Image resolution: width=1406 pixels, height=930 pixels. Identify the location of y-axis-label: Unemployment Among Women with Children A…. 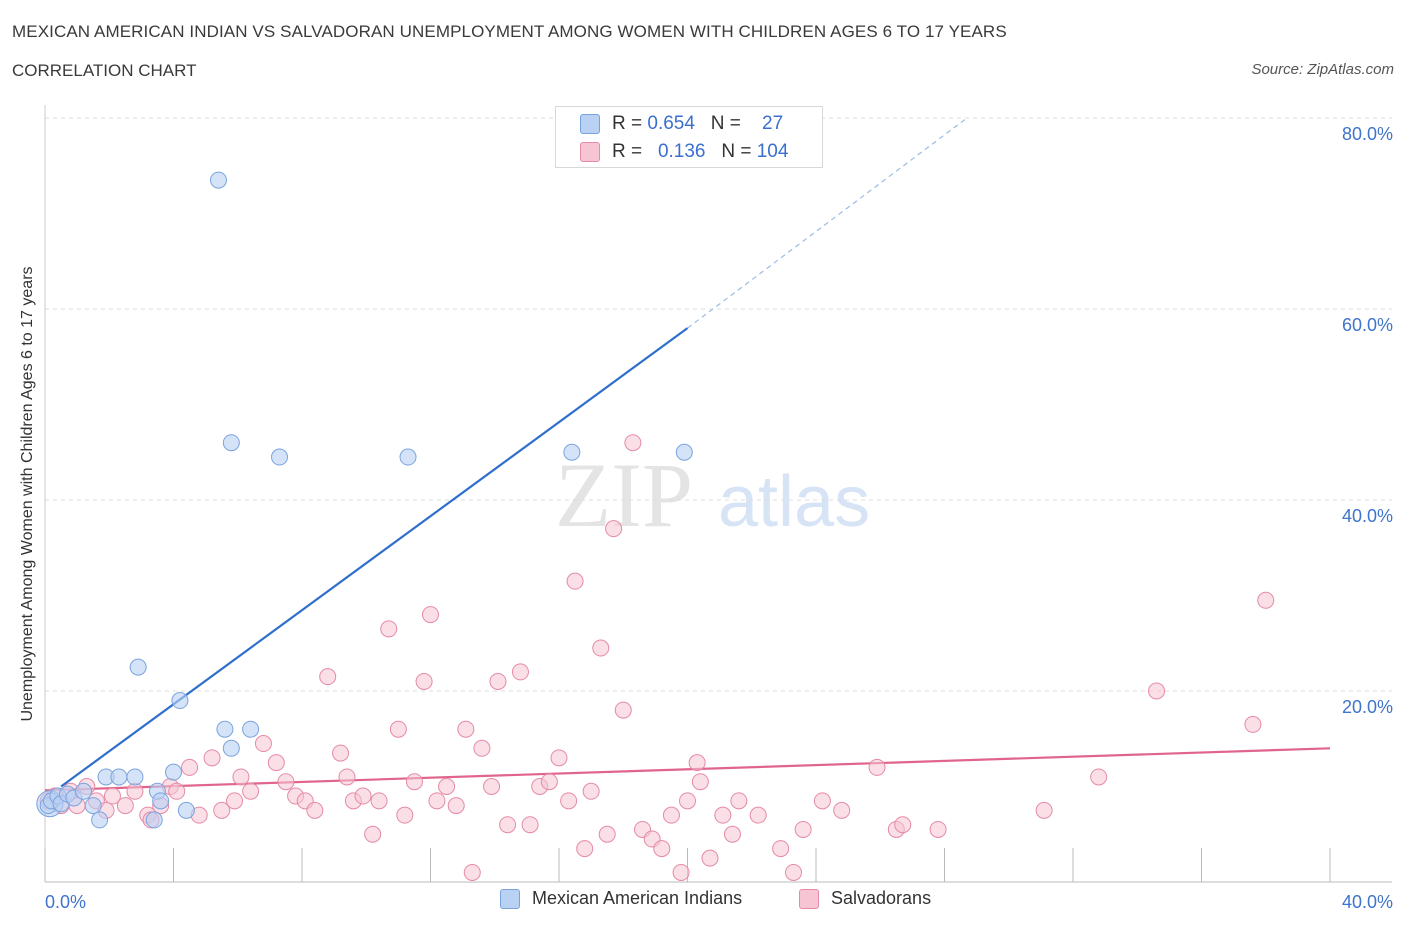
(27, 494).